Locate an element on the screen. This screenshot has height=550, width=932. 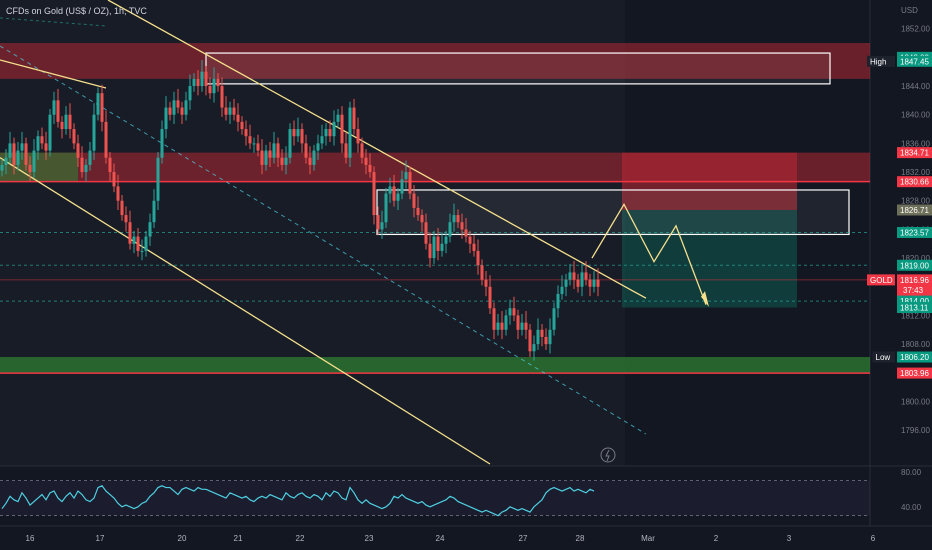
price-tag-text: High is located at coordinates (878, 61).